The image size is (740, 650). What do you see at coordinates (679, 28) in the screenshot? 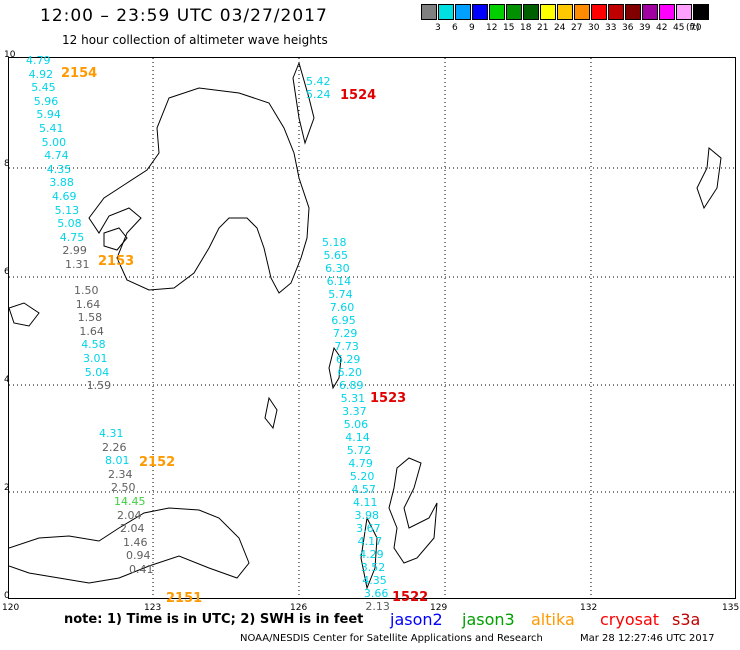
I see `scale-label: 45` at bounding box center [679, 28].